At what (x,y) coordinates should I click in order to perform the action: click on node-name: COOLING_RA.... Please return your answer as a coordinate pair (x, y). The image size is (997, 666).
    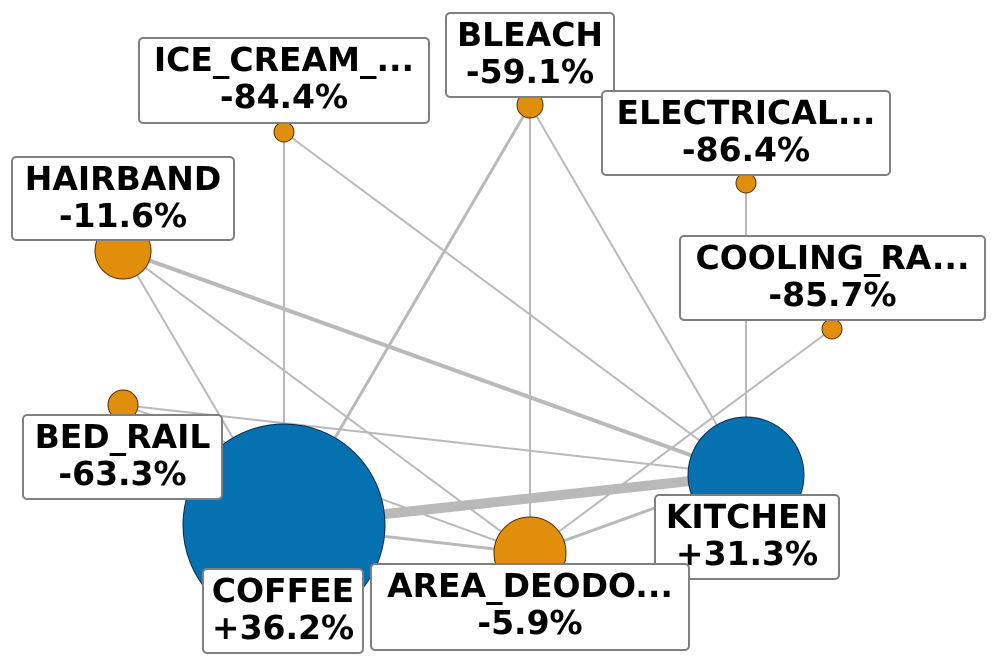
    Looking at the image, I should click on (832, 257).